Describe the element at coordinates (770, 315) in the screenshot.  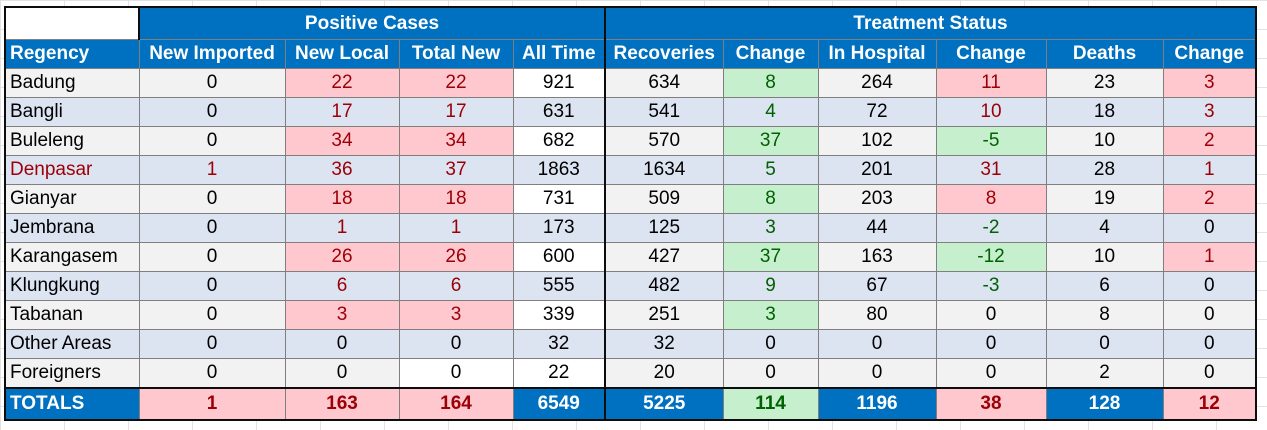
I see `value-cell-change: 3` at that location.